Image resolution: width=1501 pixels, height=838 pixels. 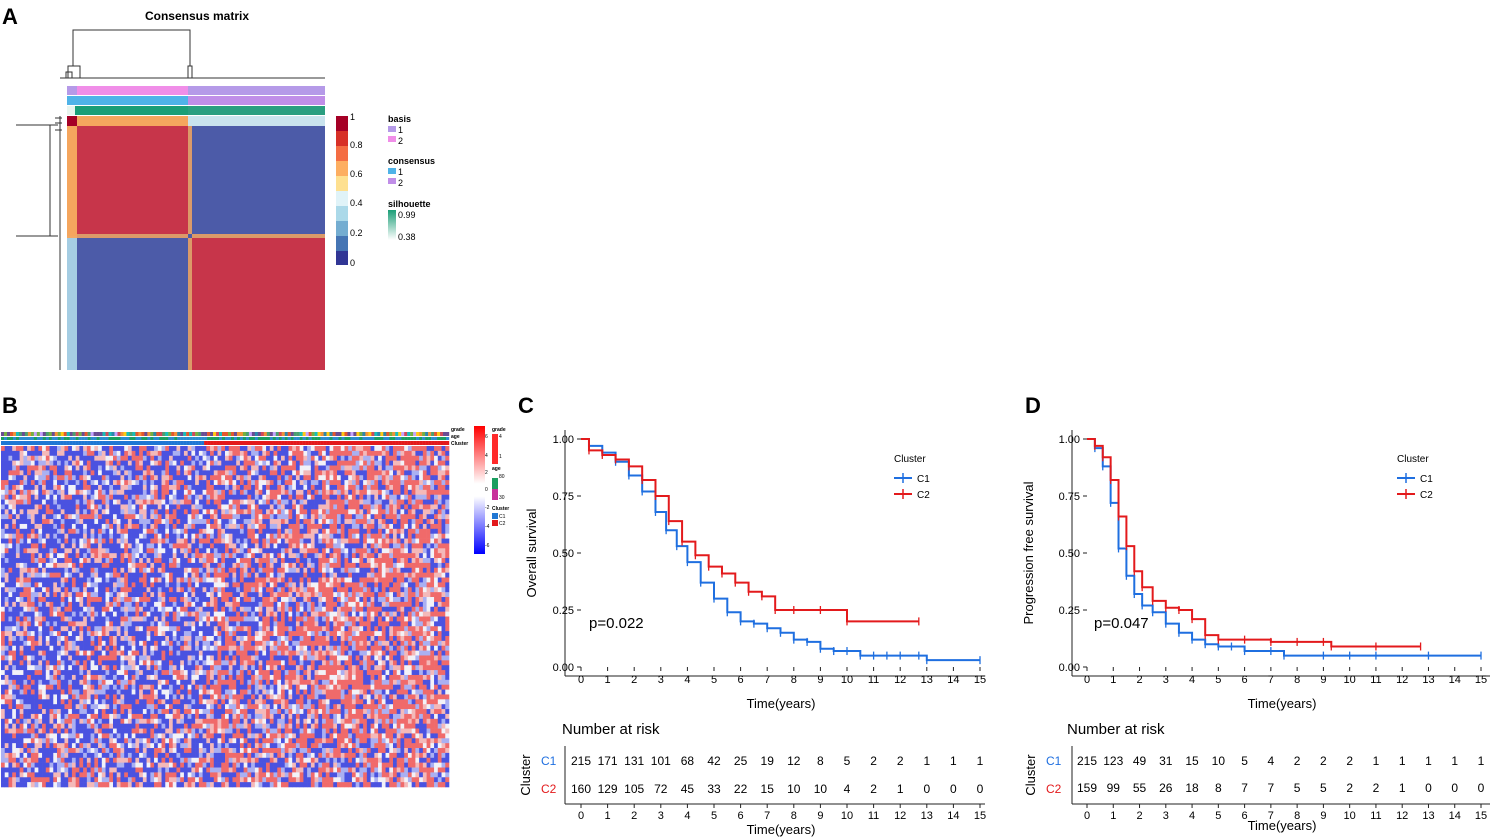 What do you see at coordinates (356, 174) in the screenshot?
I see `colorbar-tick: 0.6` at bounding box center [356, 174].